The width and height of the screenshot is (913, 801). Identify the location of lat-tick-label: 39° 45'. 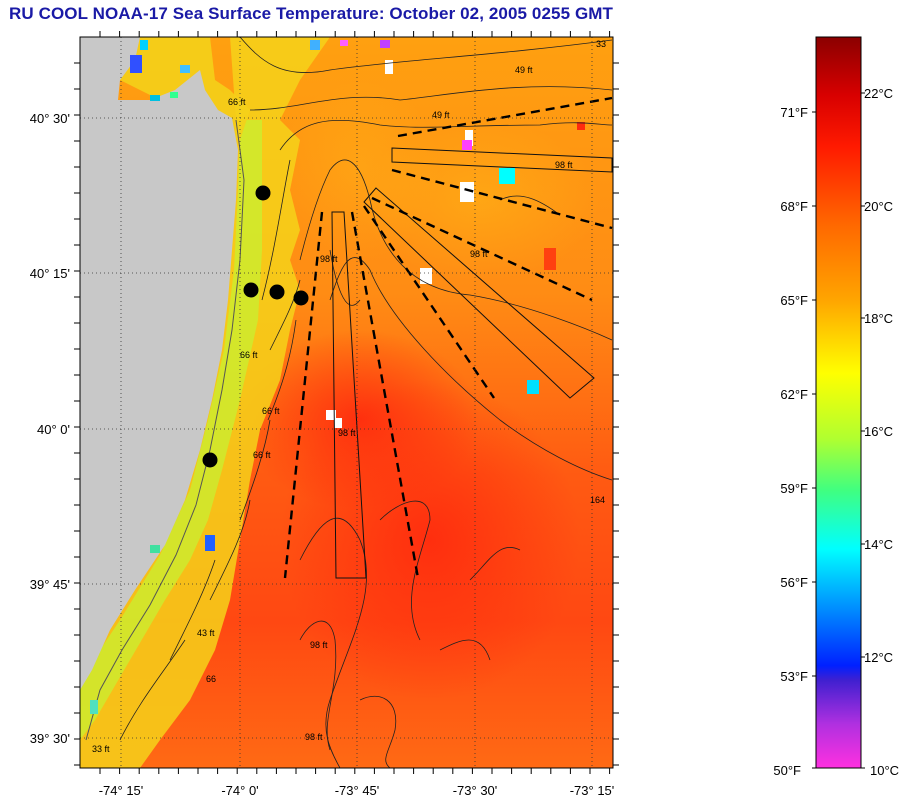
(50, 584).